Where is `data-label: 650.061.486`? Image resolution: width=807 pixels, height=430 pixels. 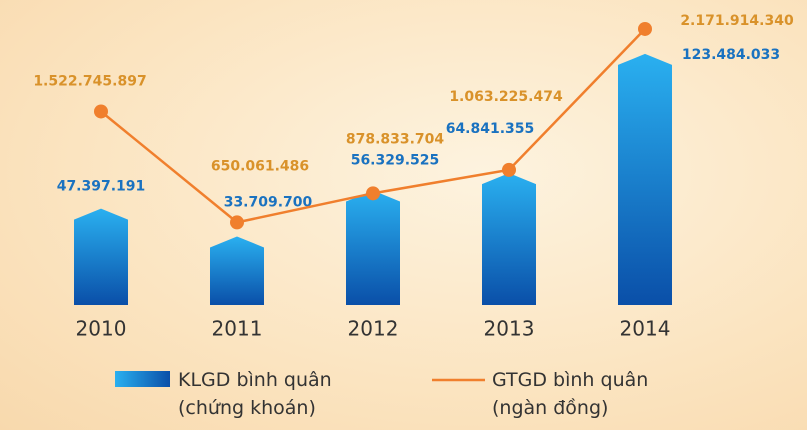
data-label: 650.061.486 is located at coordinates (260, 166).